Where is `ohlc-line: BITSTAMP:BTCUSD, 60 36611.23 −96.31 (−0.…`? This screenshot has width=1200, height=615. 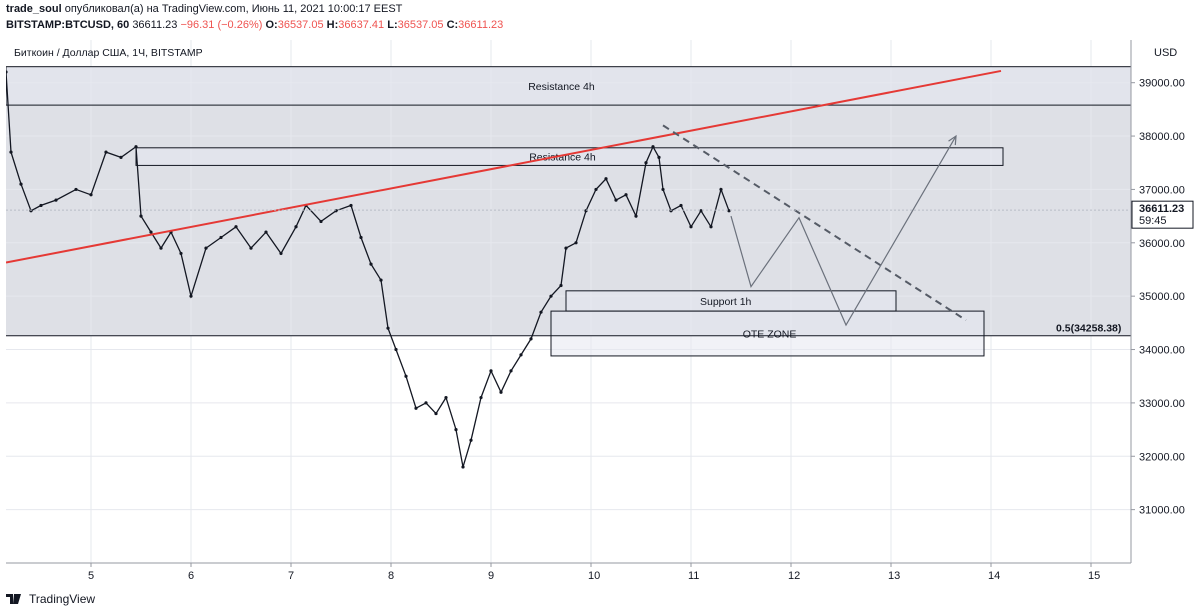
ohlc-line: BITSTAMP:BTCUSD, 60 36611.23 −96.31 (−0.… is located at coordinates (254, 25).